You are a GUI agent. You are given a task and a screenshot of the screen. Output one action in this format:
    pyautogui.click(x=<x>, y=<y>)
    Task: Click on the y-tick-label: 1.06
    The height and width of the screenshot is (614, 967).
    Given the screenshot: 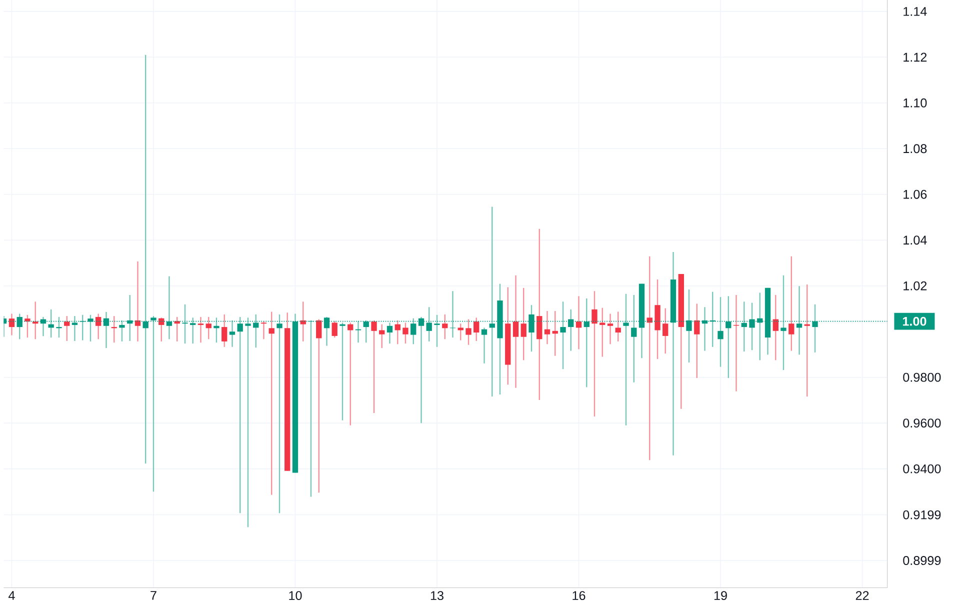 What is the action you would take?
    pyautogui.click(x=915, y=195)
    